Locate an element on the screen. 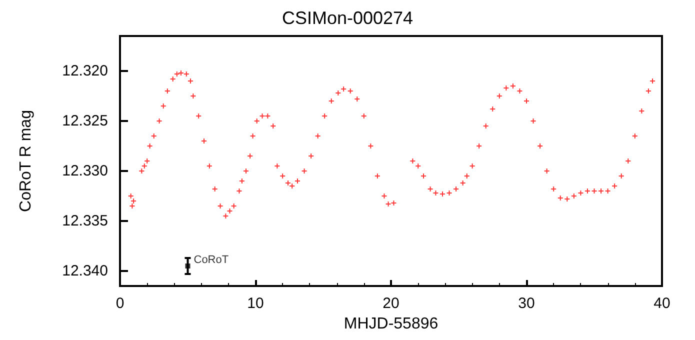 Image resolution: width=695 pixels, height=340 pixels. x-tick-label: 40 is located at coordinates (662, 303).